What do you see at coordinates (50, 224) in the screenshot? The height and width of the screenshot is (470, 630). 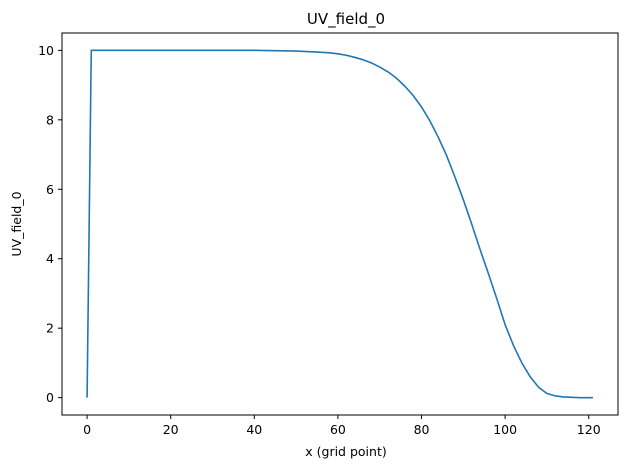 I see `y-axis-ticks: 0 2 4 6 8 10` at bounding box center [50, 224].